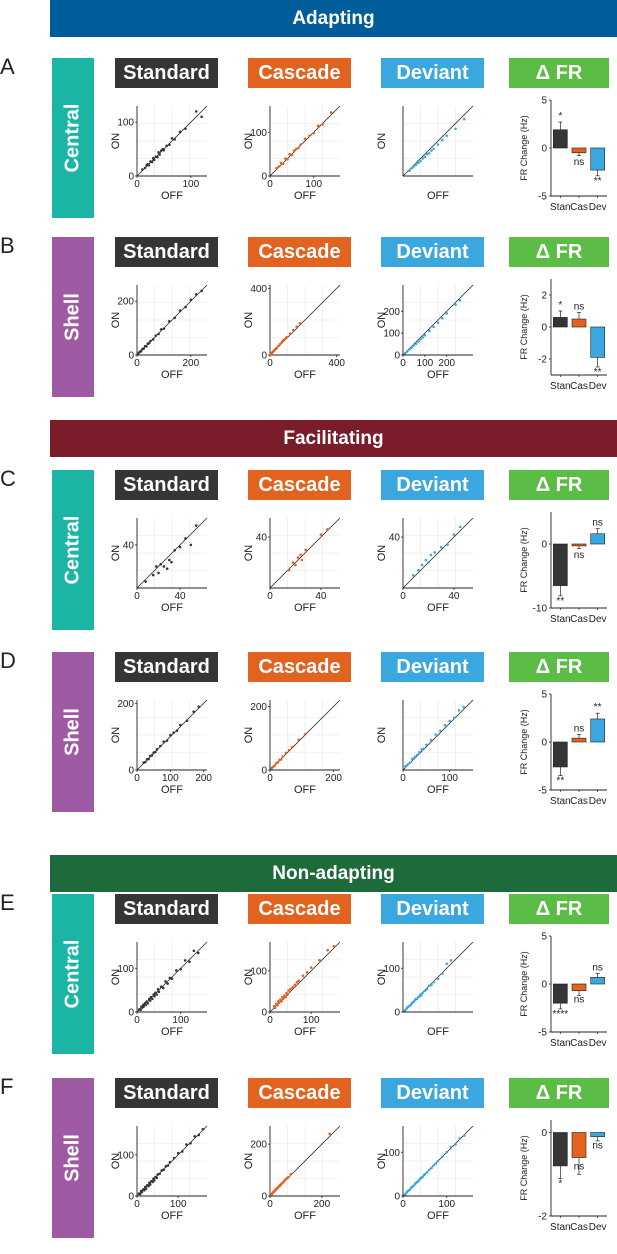 This screenshot has width=617, height=1254. Describe the element at coordinates (333, 438) in the screenshot. I see `section-banner: Facilitating` at that location.